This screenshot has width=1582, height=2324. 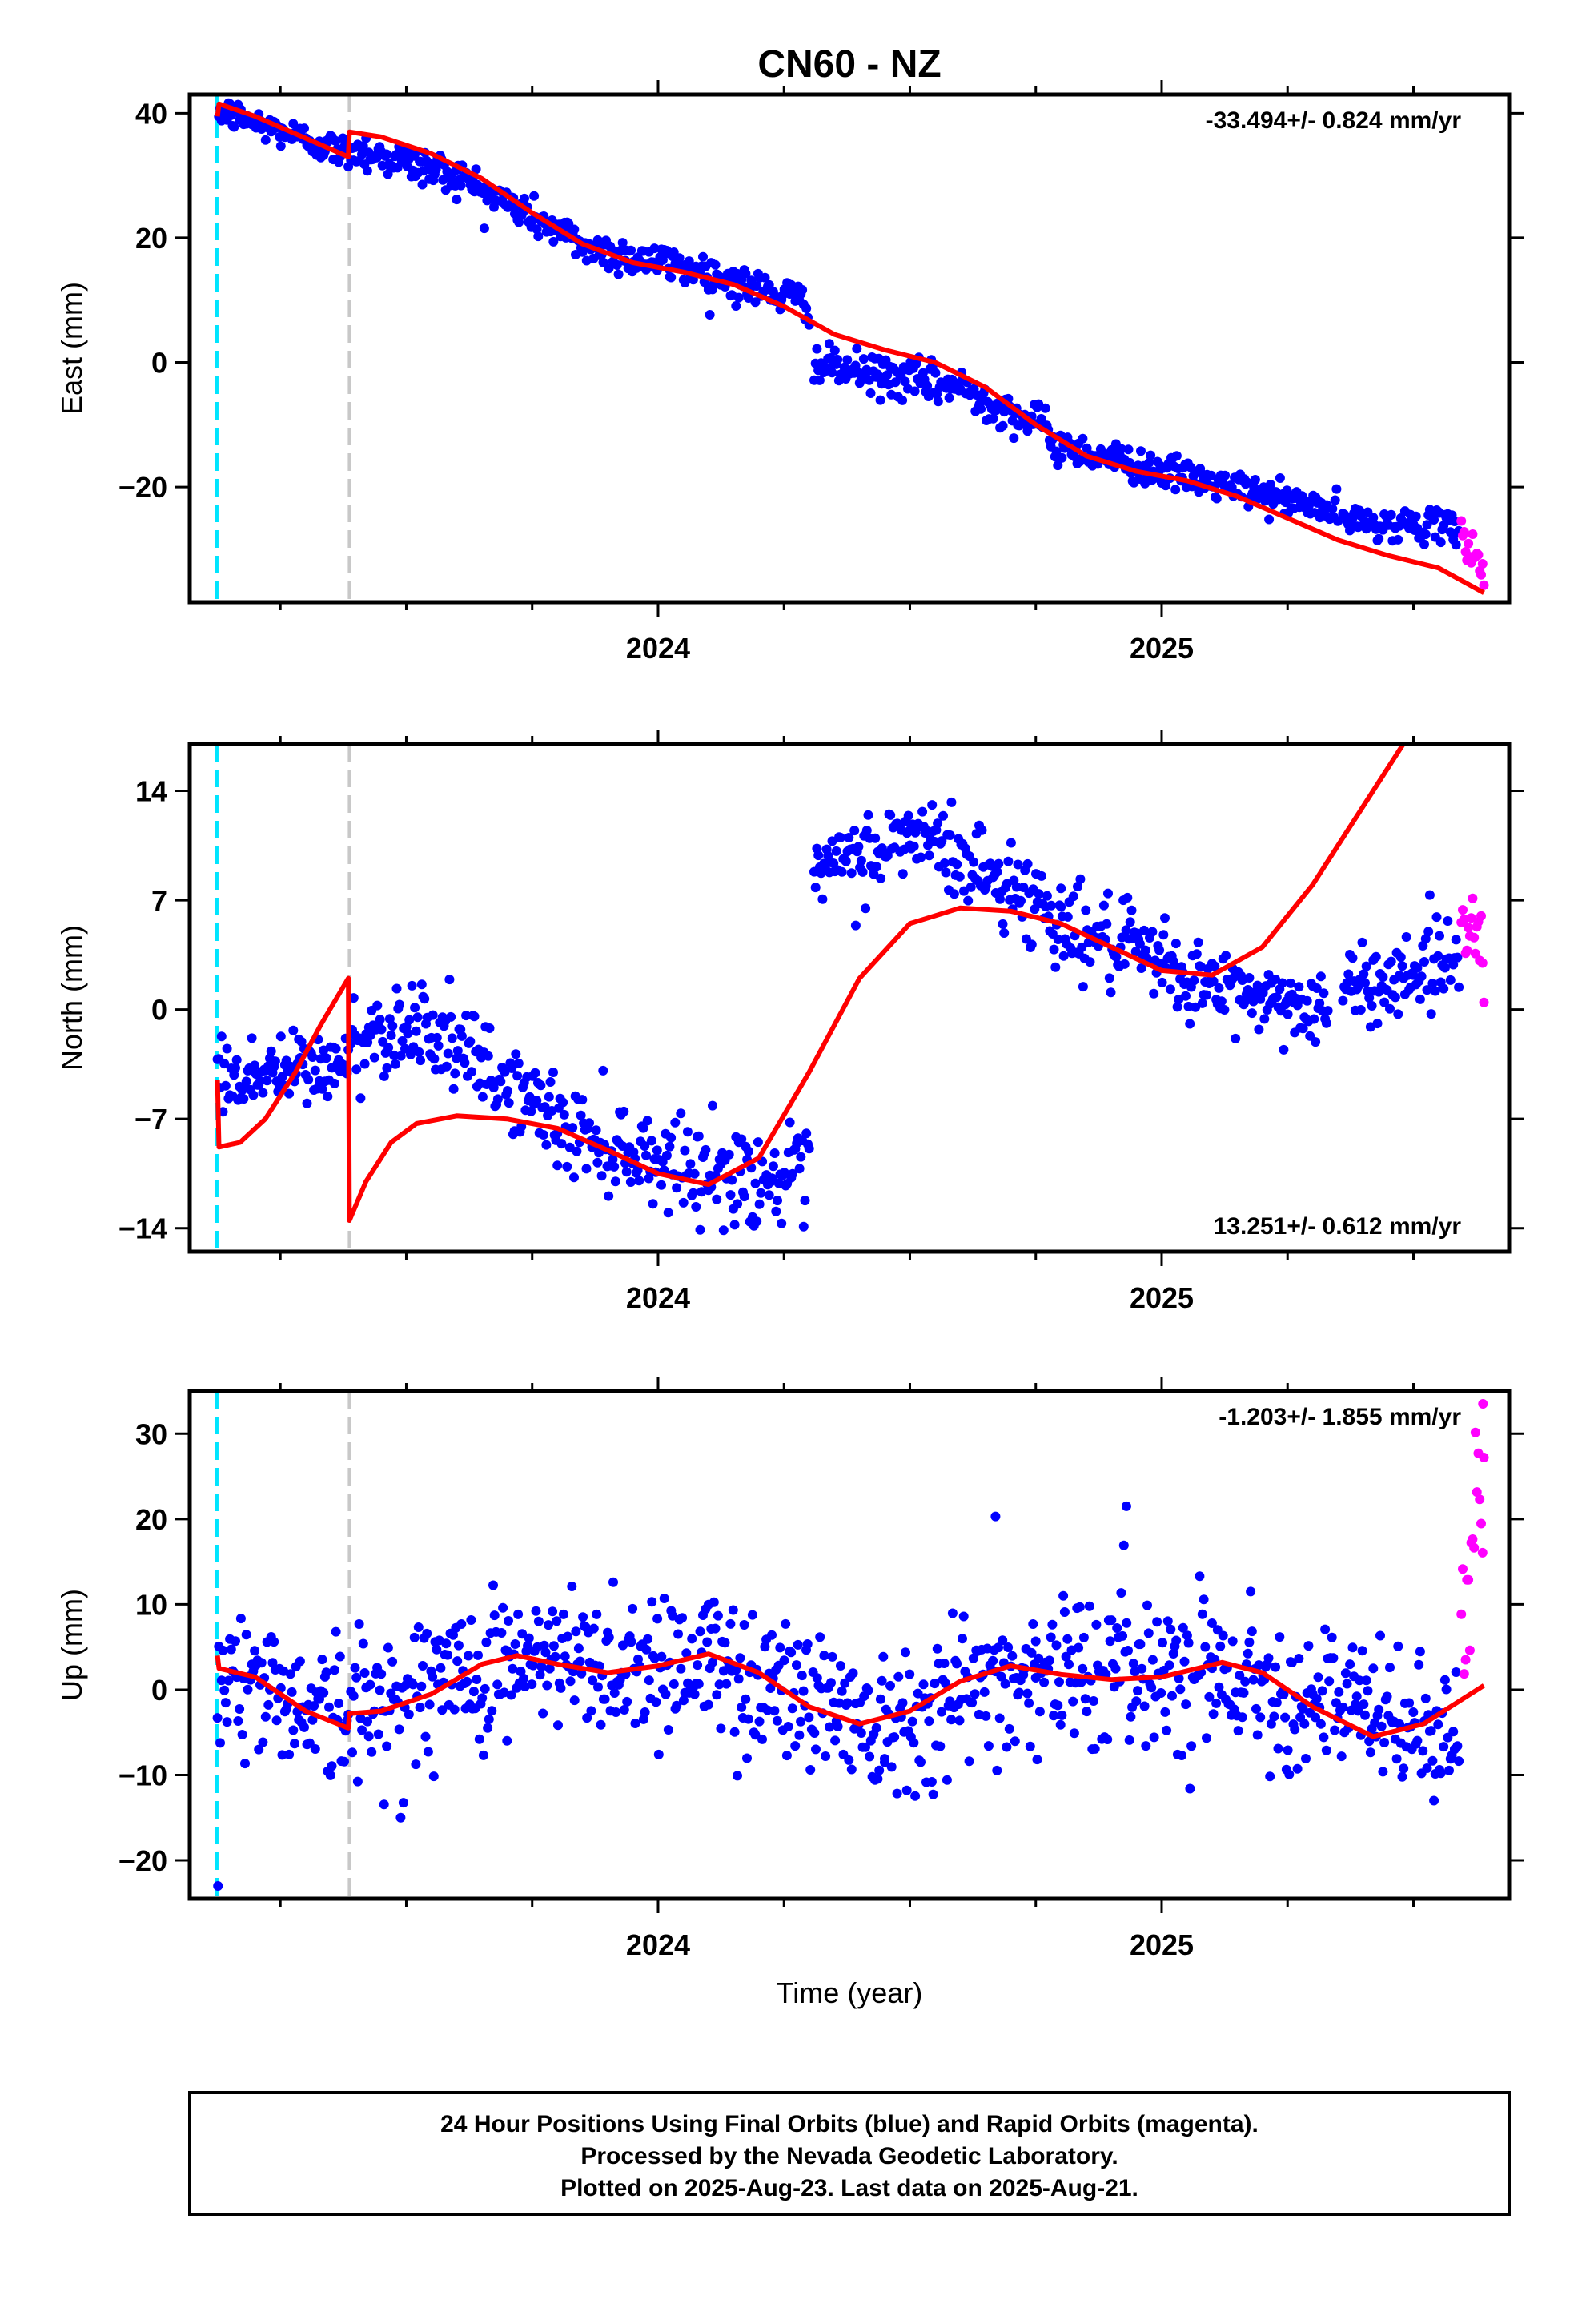 I want to click on up-rapid-point, so click(x=1477, y=1492).